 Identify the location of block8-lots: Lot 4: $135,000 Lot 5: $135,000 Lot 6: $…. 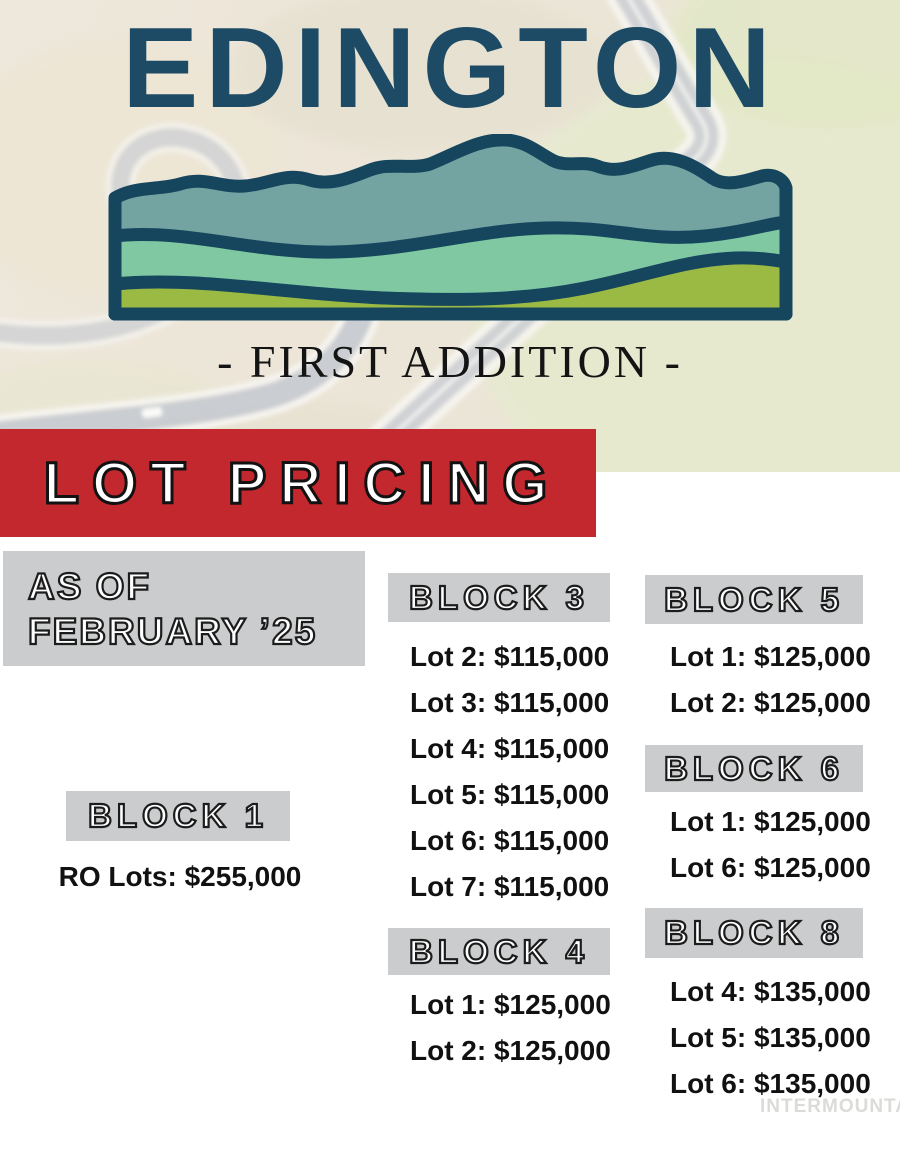
(768, 1038).